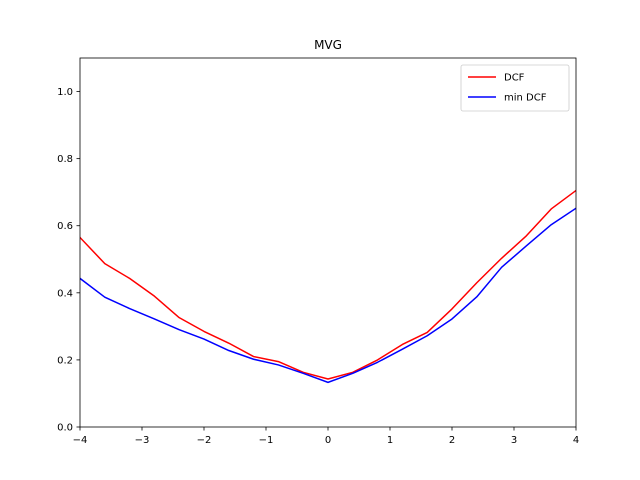 Image resolution: width=640 pixels, height=480 pixels. What do you see at coordinates (65, 428) in the screenshot?
I see `y-tick-label: 0.0` at bounding box center [65, 428].